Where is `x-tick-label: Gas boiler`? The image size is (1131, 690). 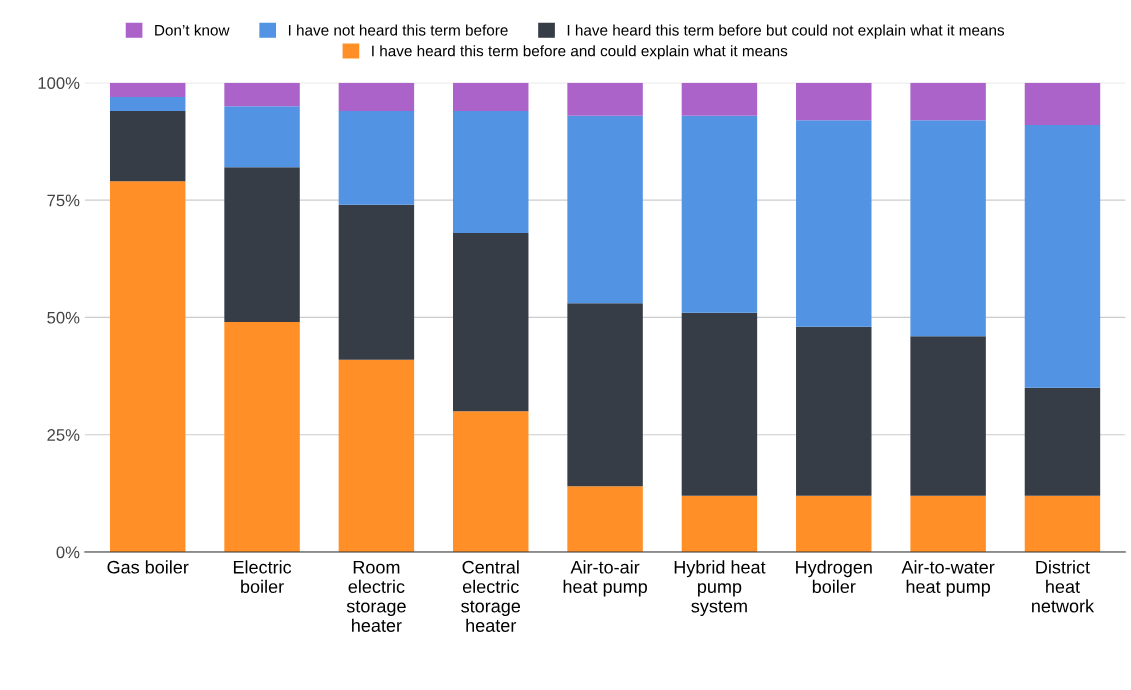 x-tick-label: Gas boiler is located at coordinates (148, 567).